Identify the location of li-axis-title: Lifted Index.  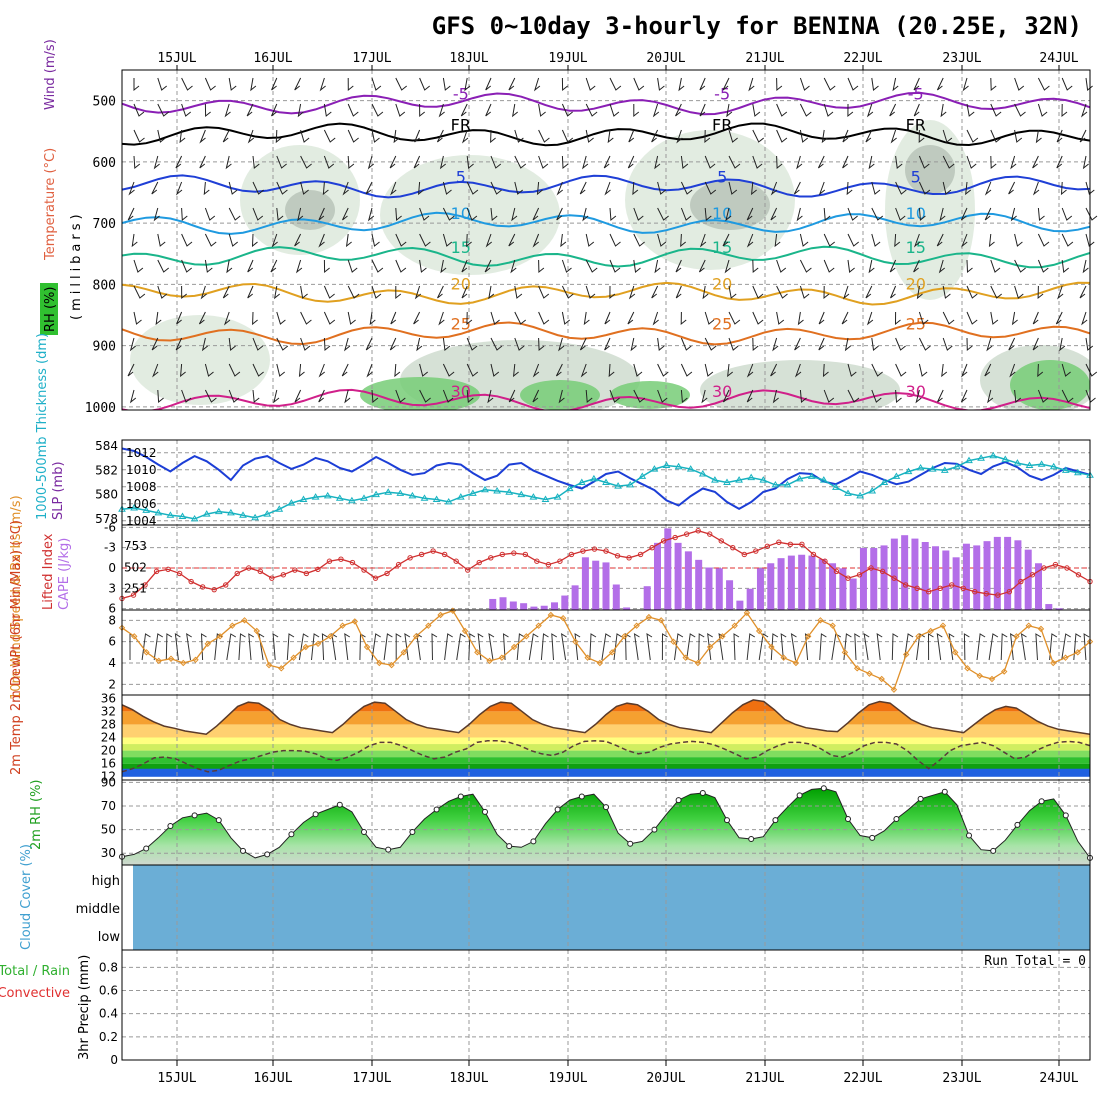
(48, 571).